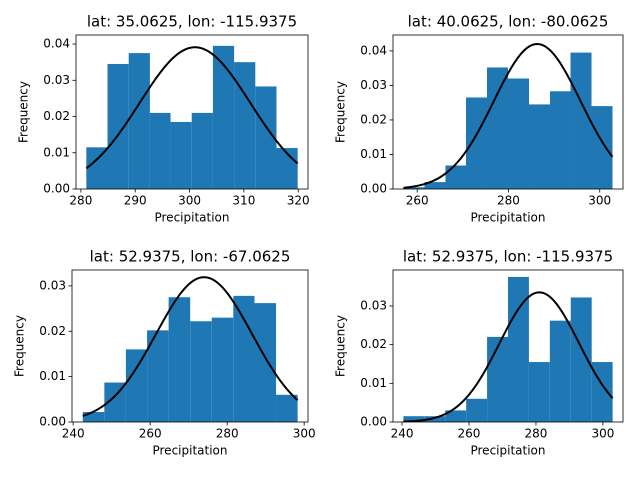  What do you see at coordinates (508, 257) in the screenshot?
I see `subplot-title: lat: 52.9375, lon: -115.9375` at bounding box center [508, 257].